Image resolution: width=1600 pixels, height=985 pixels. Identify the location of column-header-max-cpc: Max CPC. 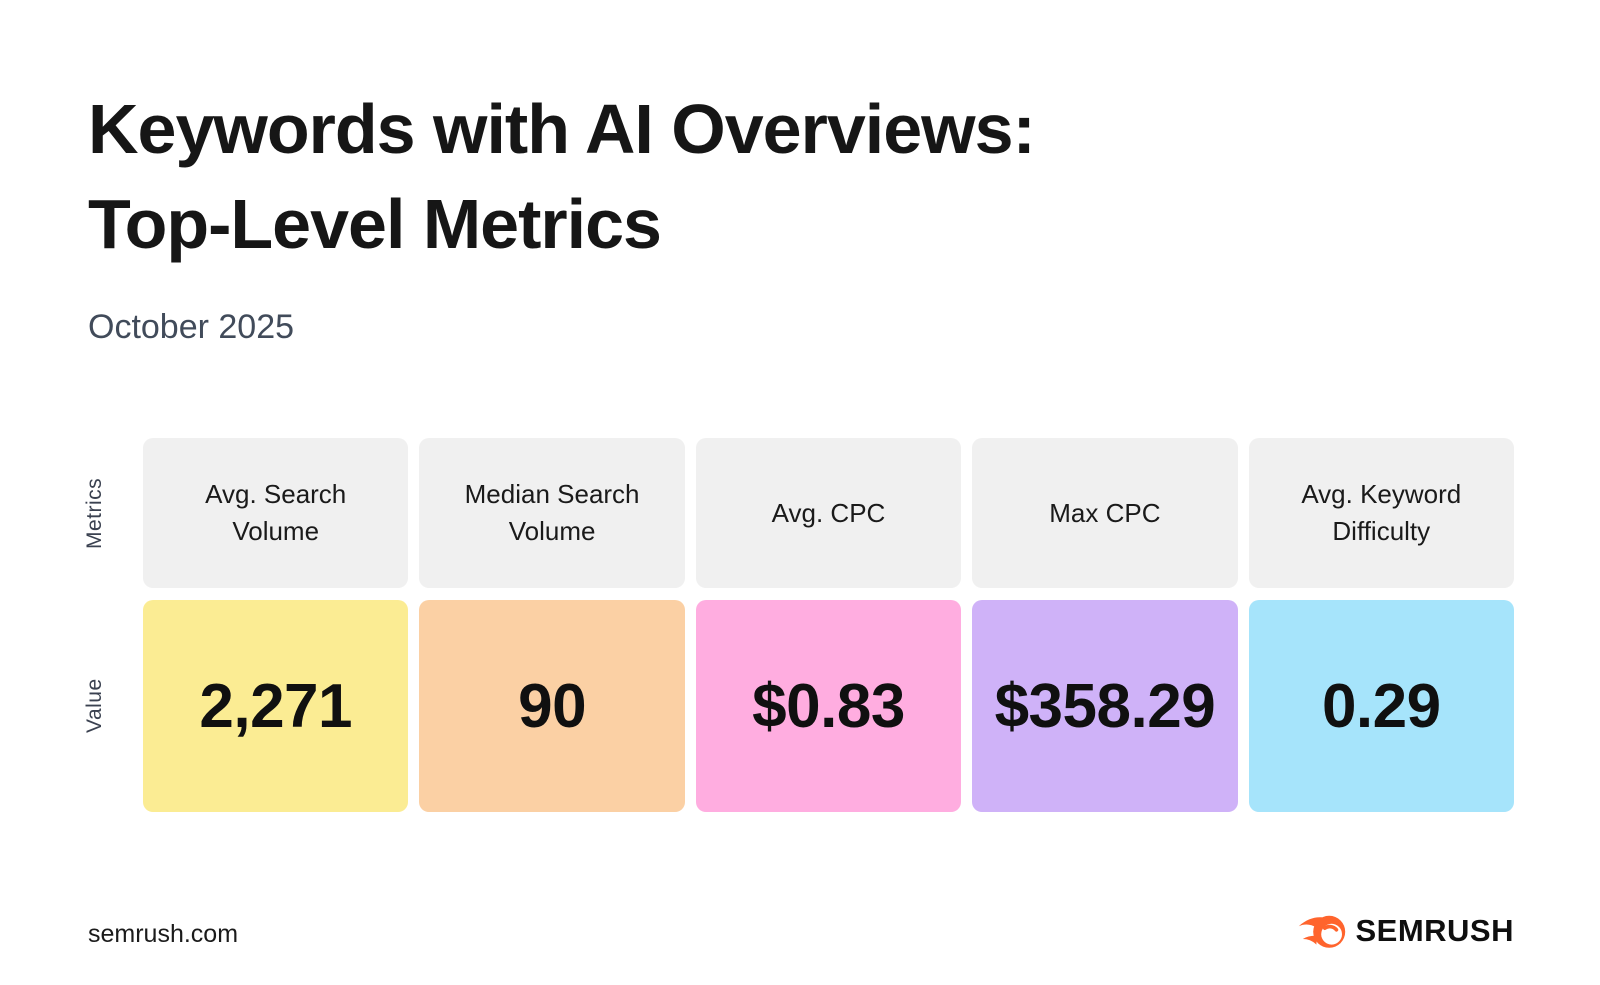
(1105, 513).